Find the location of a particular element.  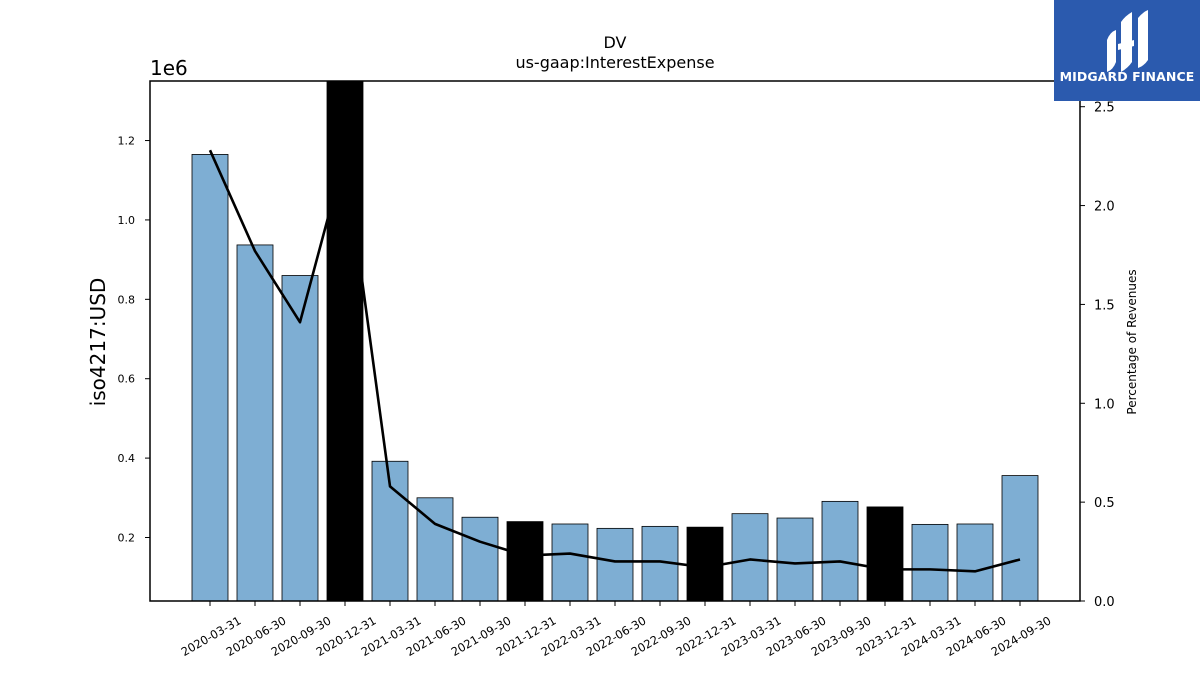

chart-subtitle: us-gaap:InterestExpense is located at coordinates (614, 62).